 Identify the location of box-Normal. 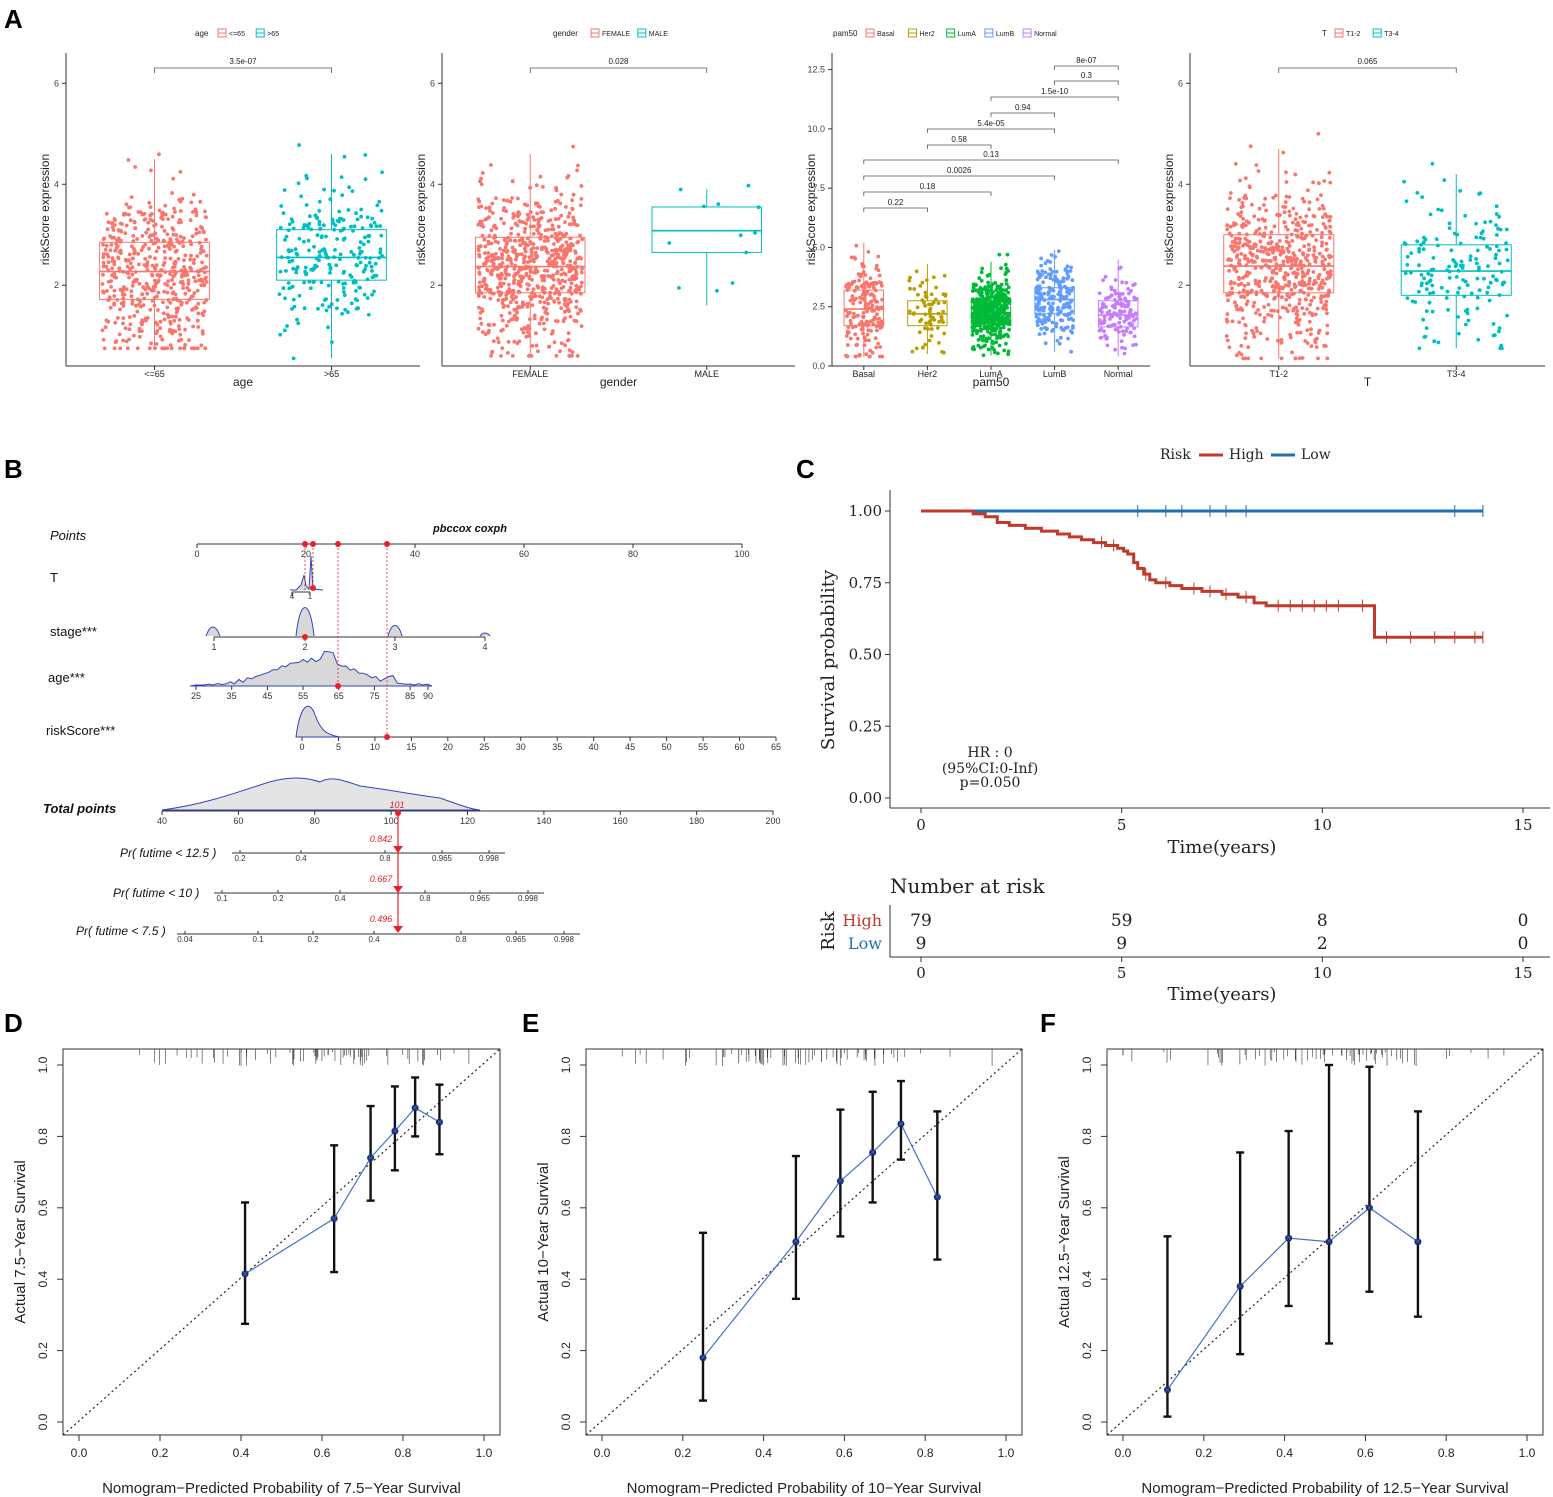
(1118, 308).